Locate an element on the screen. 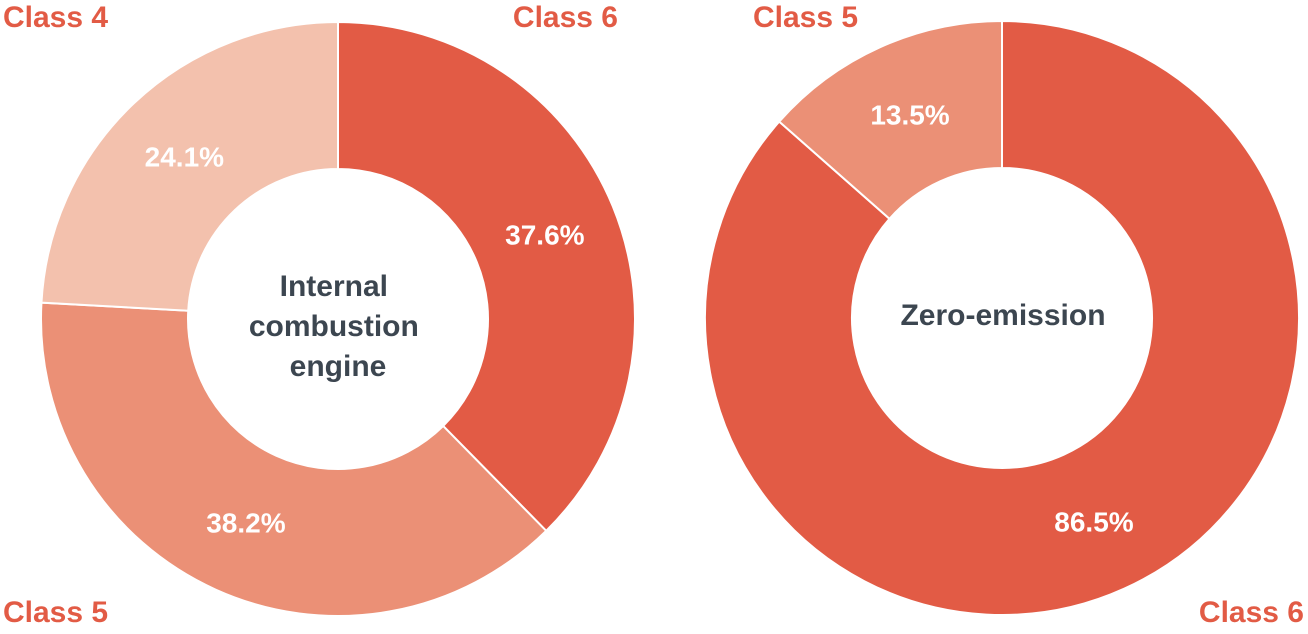  ze-class5-label: Class 5 is located at coordinates (805, 17).